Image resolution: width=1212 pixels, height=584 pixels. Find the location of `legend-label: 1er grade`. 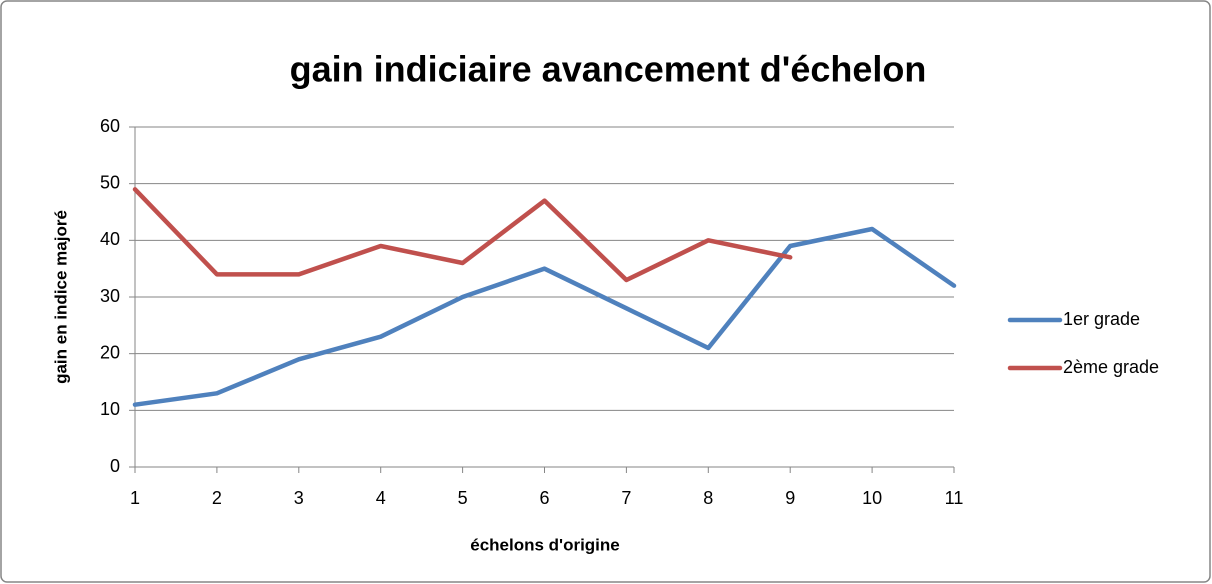

legend-label: 1er grade is located at coordinates (1101, 319).